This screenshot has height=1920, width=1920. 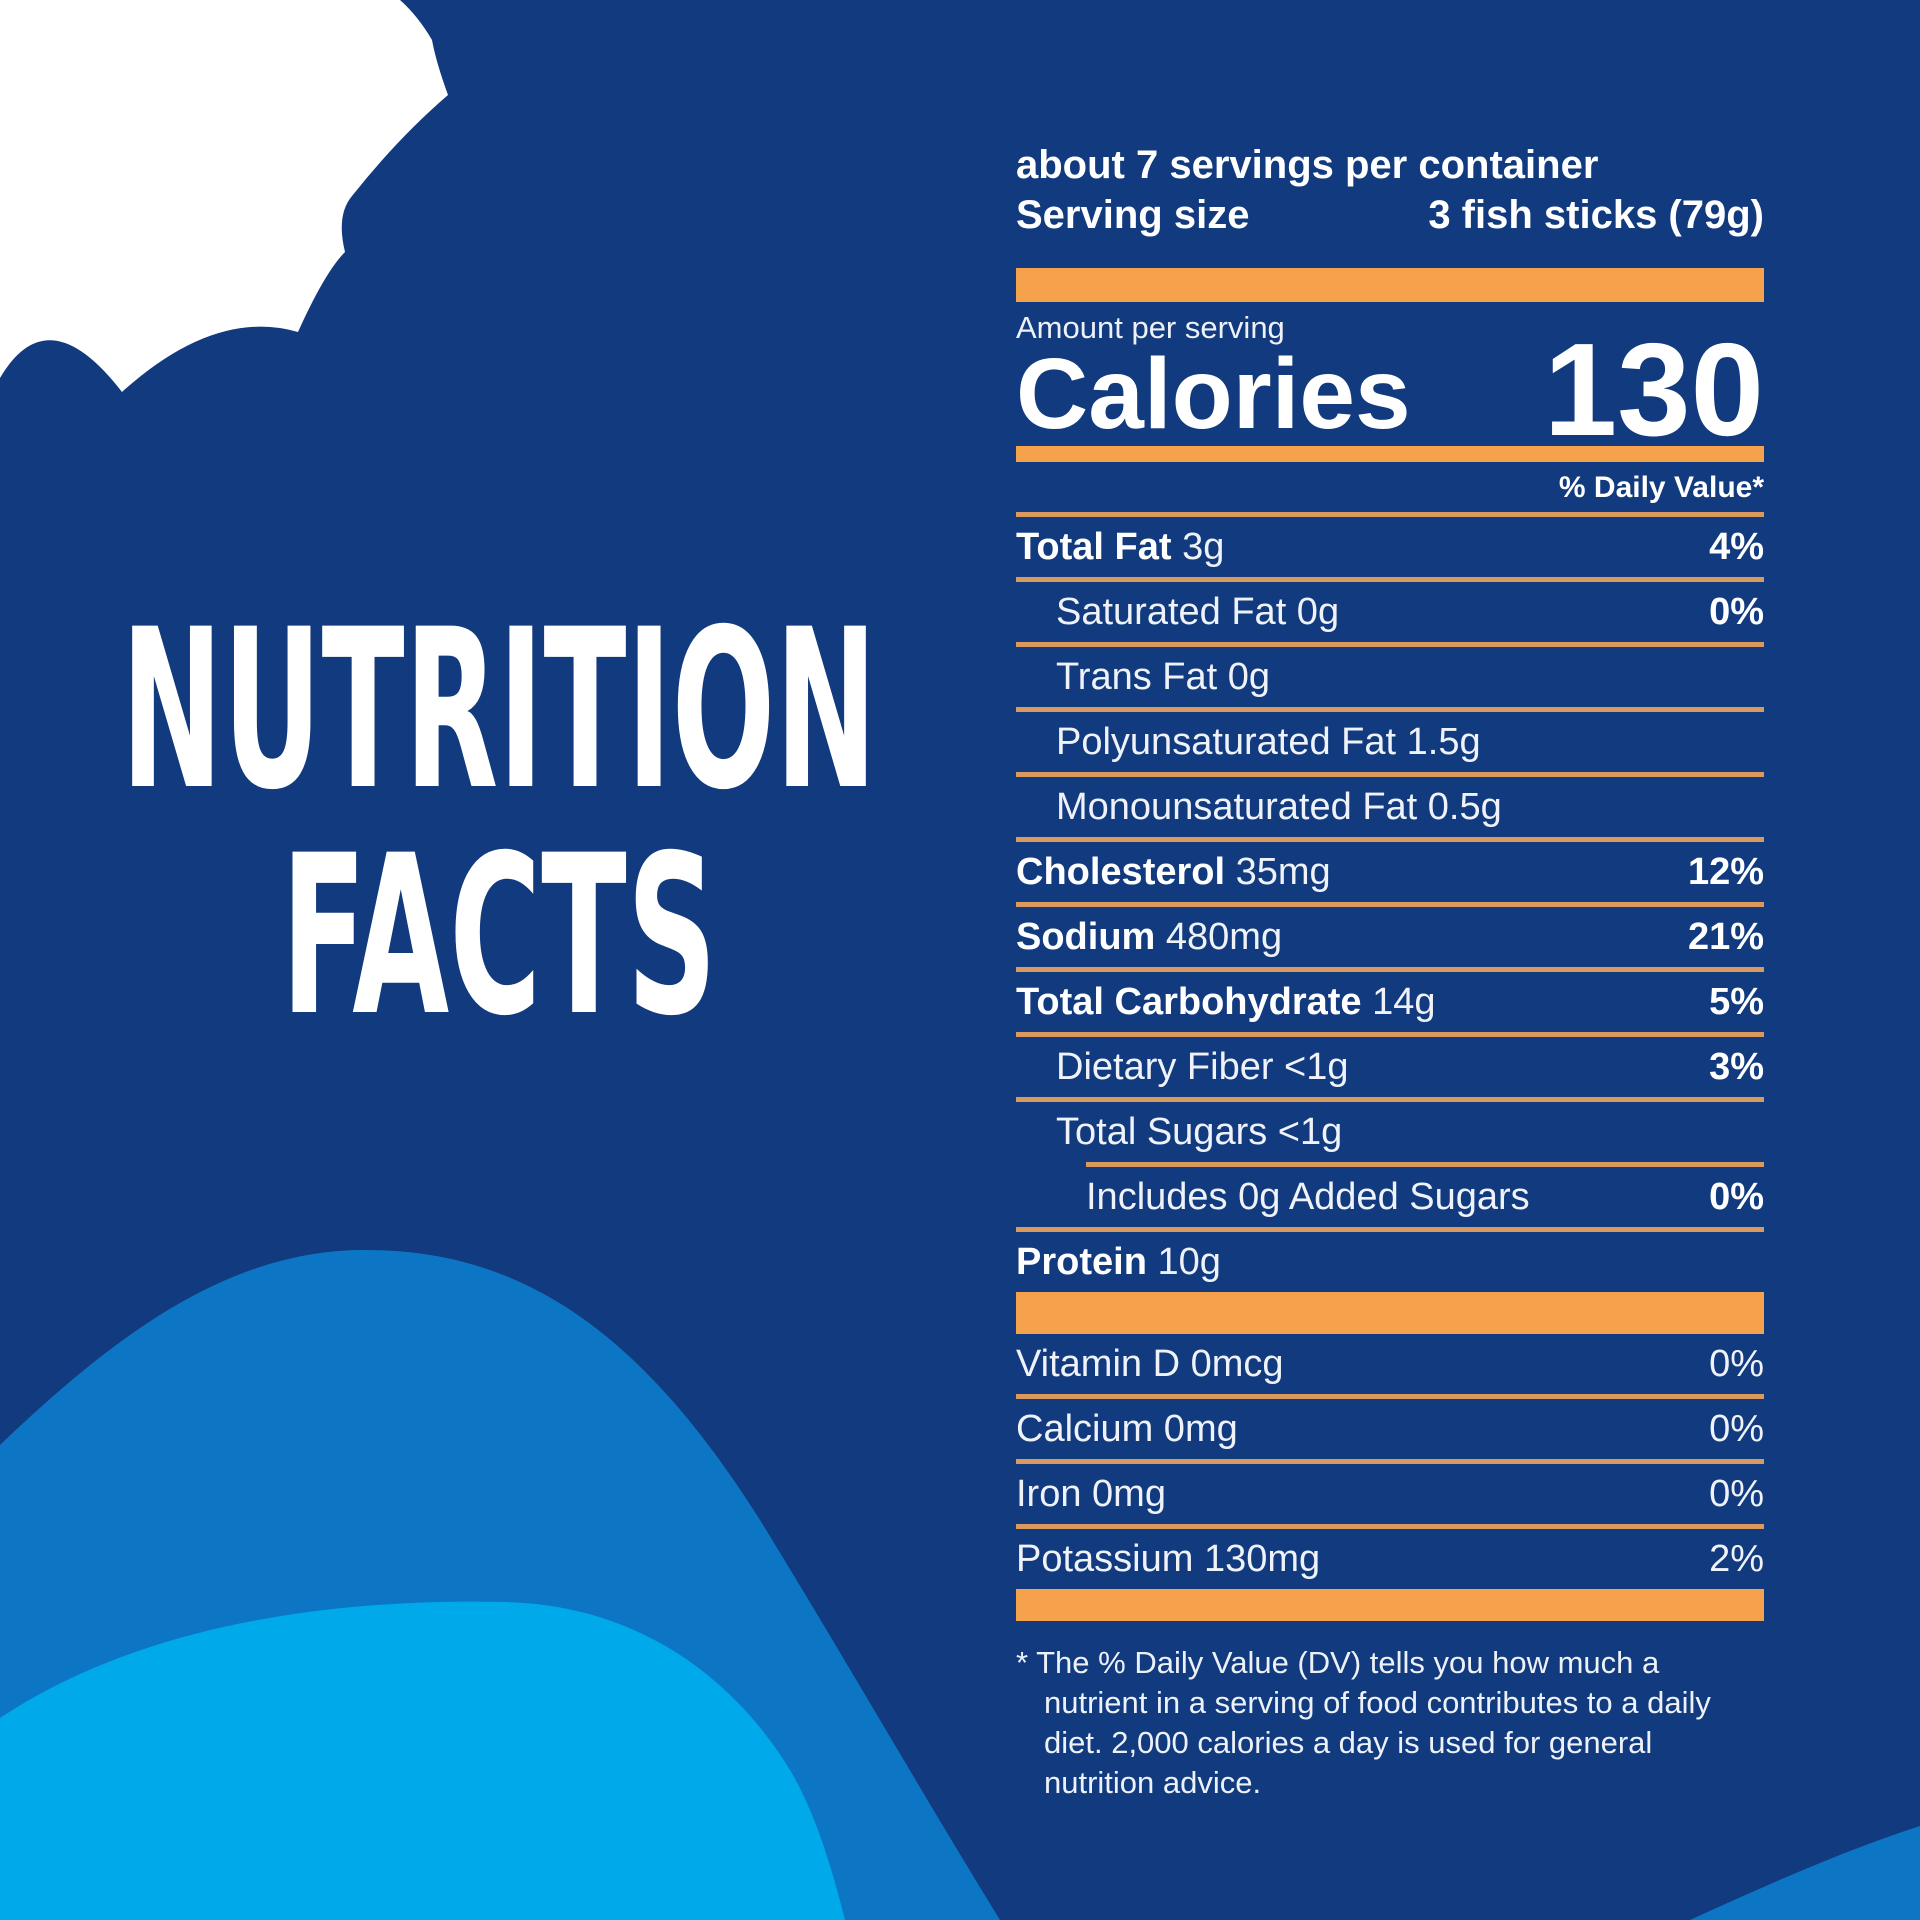 What do you see at coordinates (1137, 676) in the screenshot?
I see `nutrient-name: Trans Fat` at bounding box center [1137, 676].